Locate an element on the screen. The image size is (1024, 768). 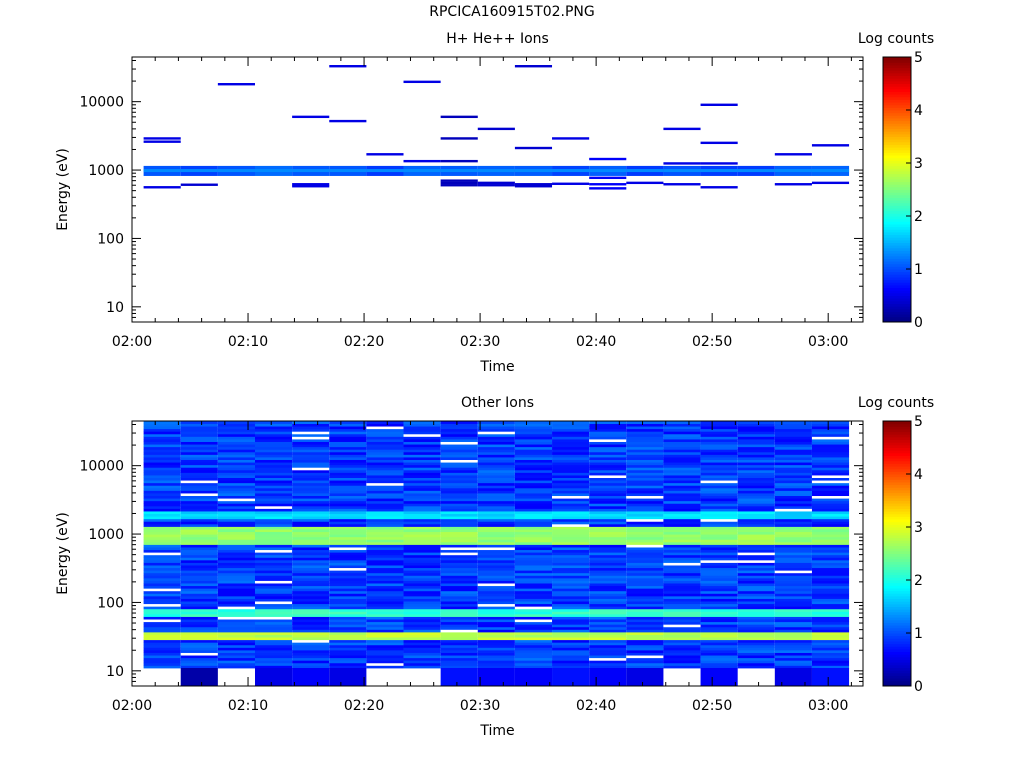
x-tick-label: 02:00 is located at coordinates (132, 342).